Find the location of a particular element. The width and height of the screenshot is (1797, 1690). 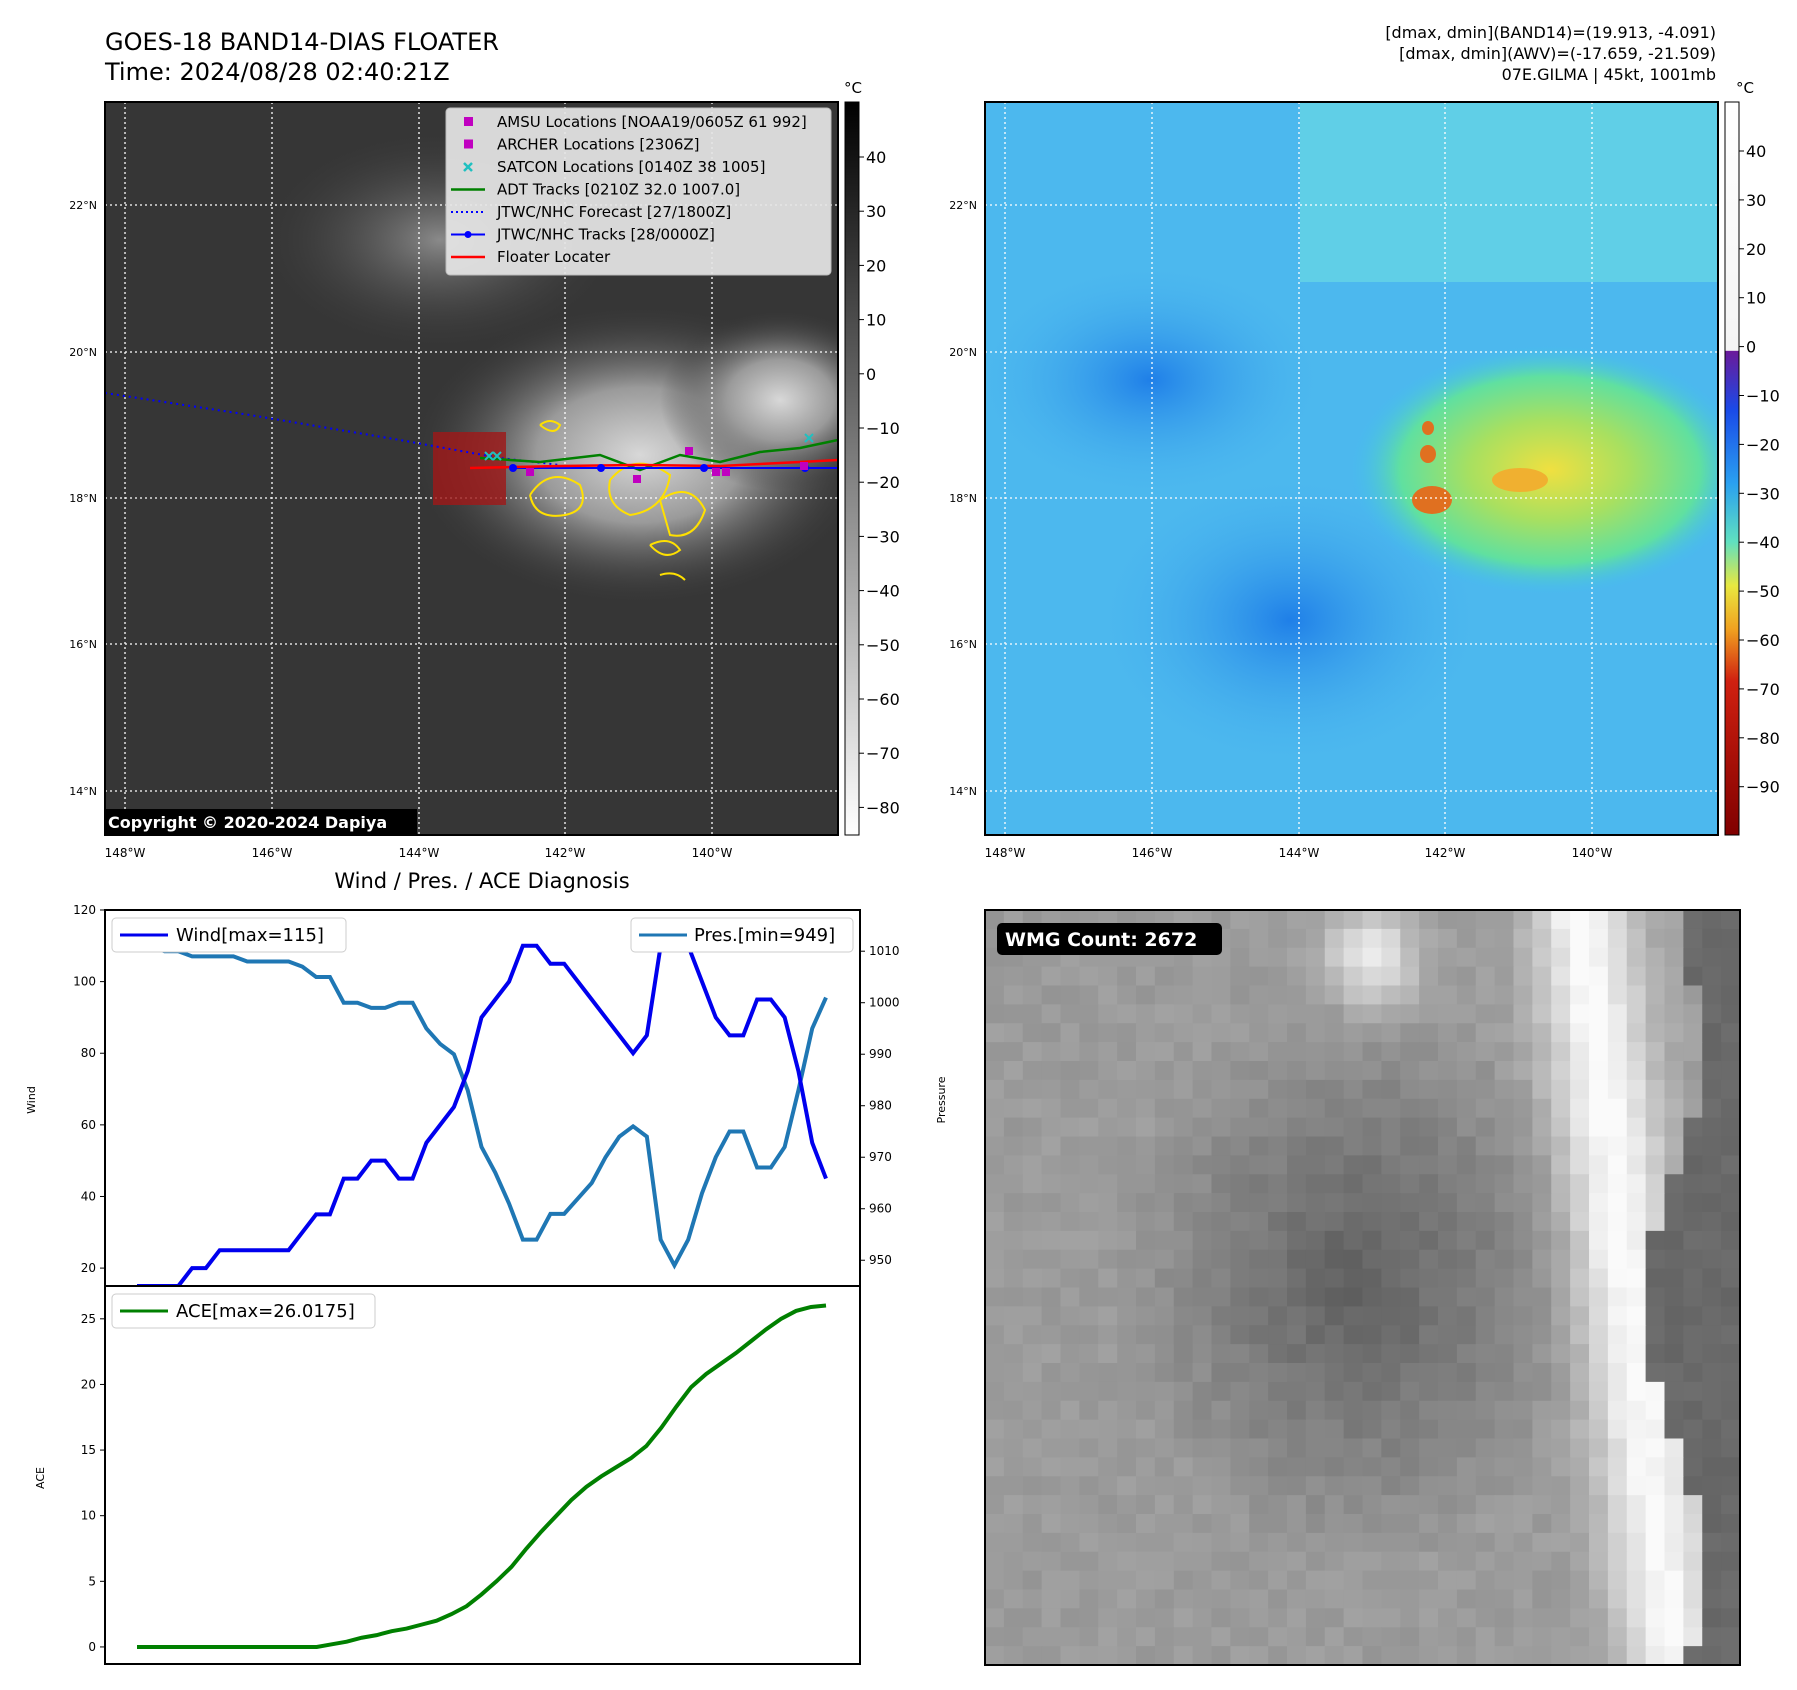

wind-line is located at coordinates (482, 1106).